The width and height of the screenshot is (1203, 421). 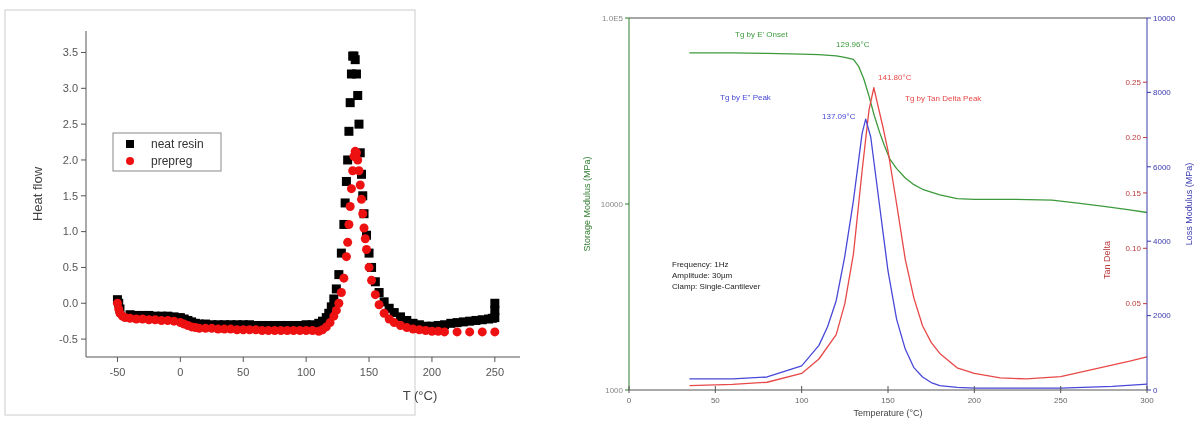 I want to click on annotation: 141.80°C, so click(x=895, y=77).